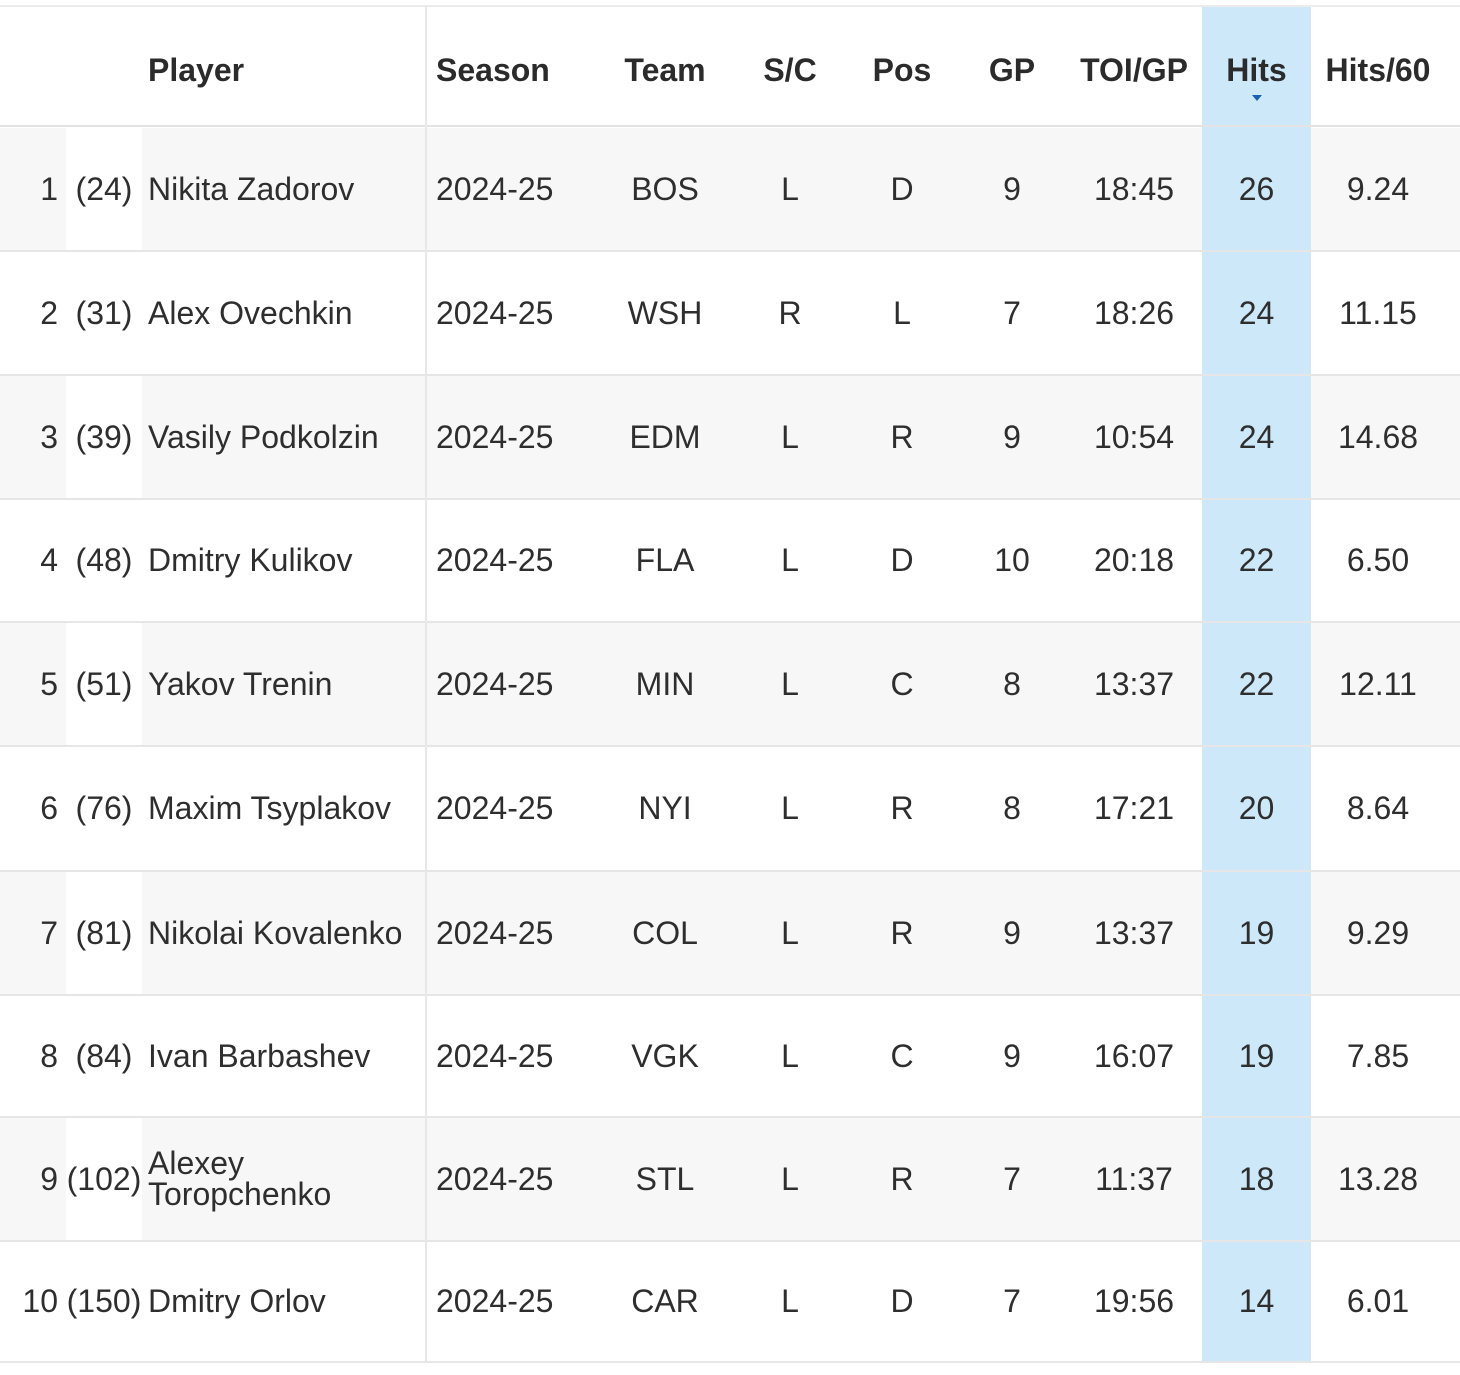 The height and width of the screenshot is (1375, 1460). Describe the element at coordinates (1134, 70) in the screenshot. I see `column-header-toi-per-gp: TOI/GP` at that location.